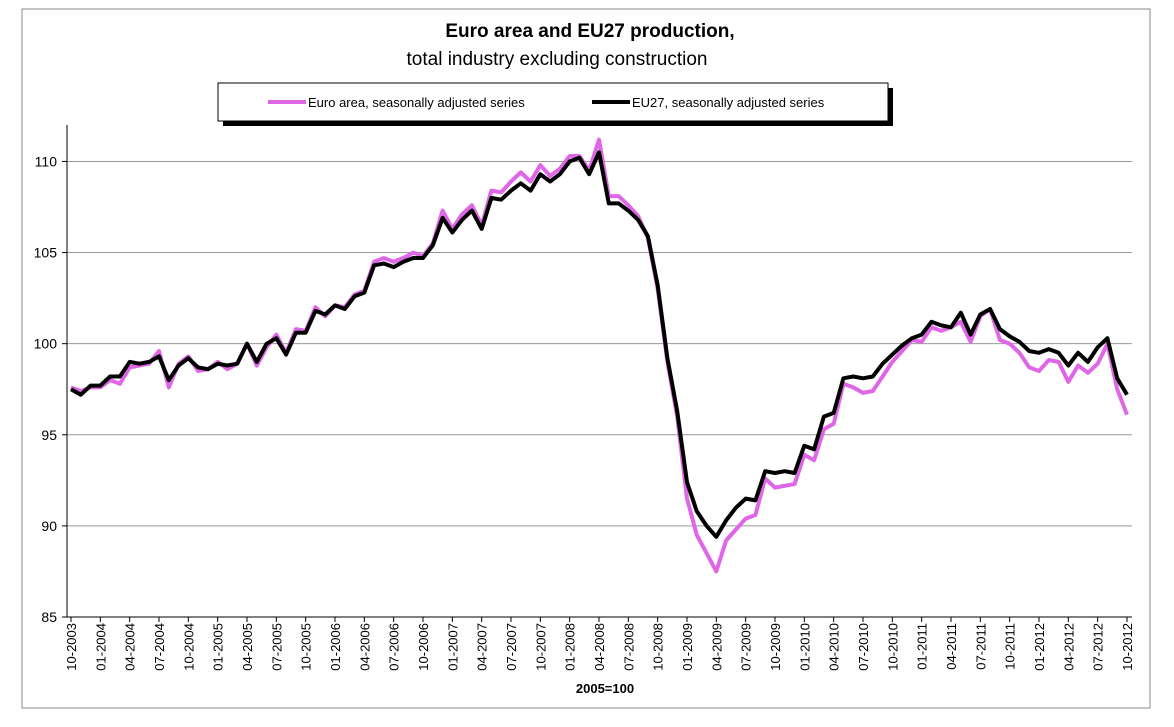  I want to click on x-tick-label: 07-2012, so click(1098, 647).